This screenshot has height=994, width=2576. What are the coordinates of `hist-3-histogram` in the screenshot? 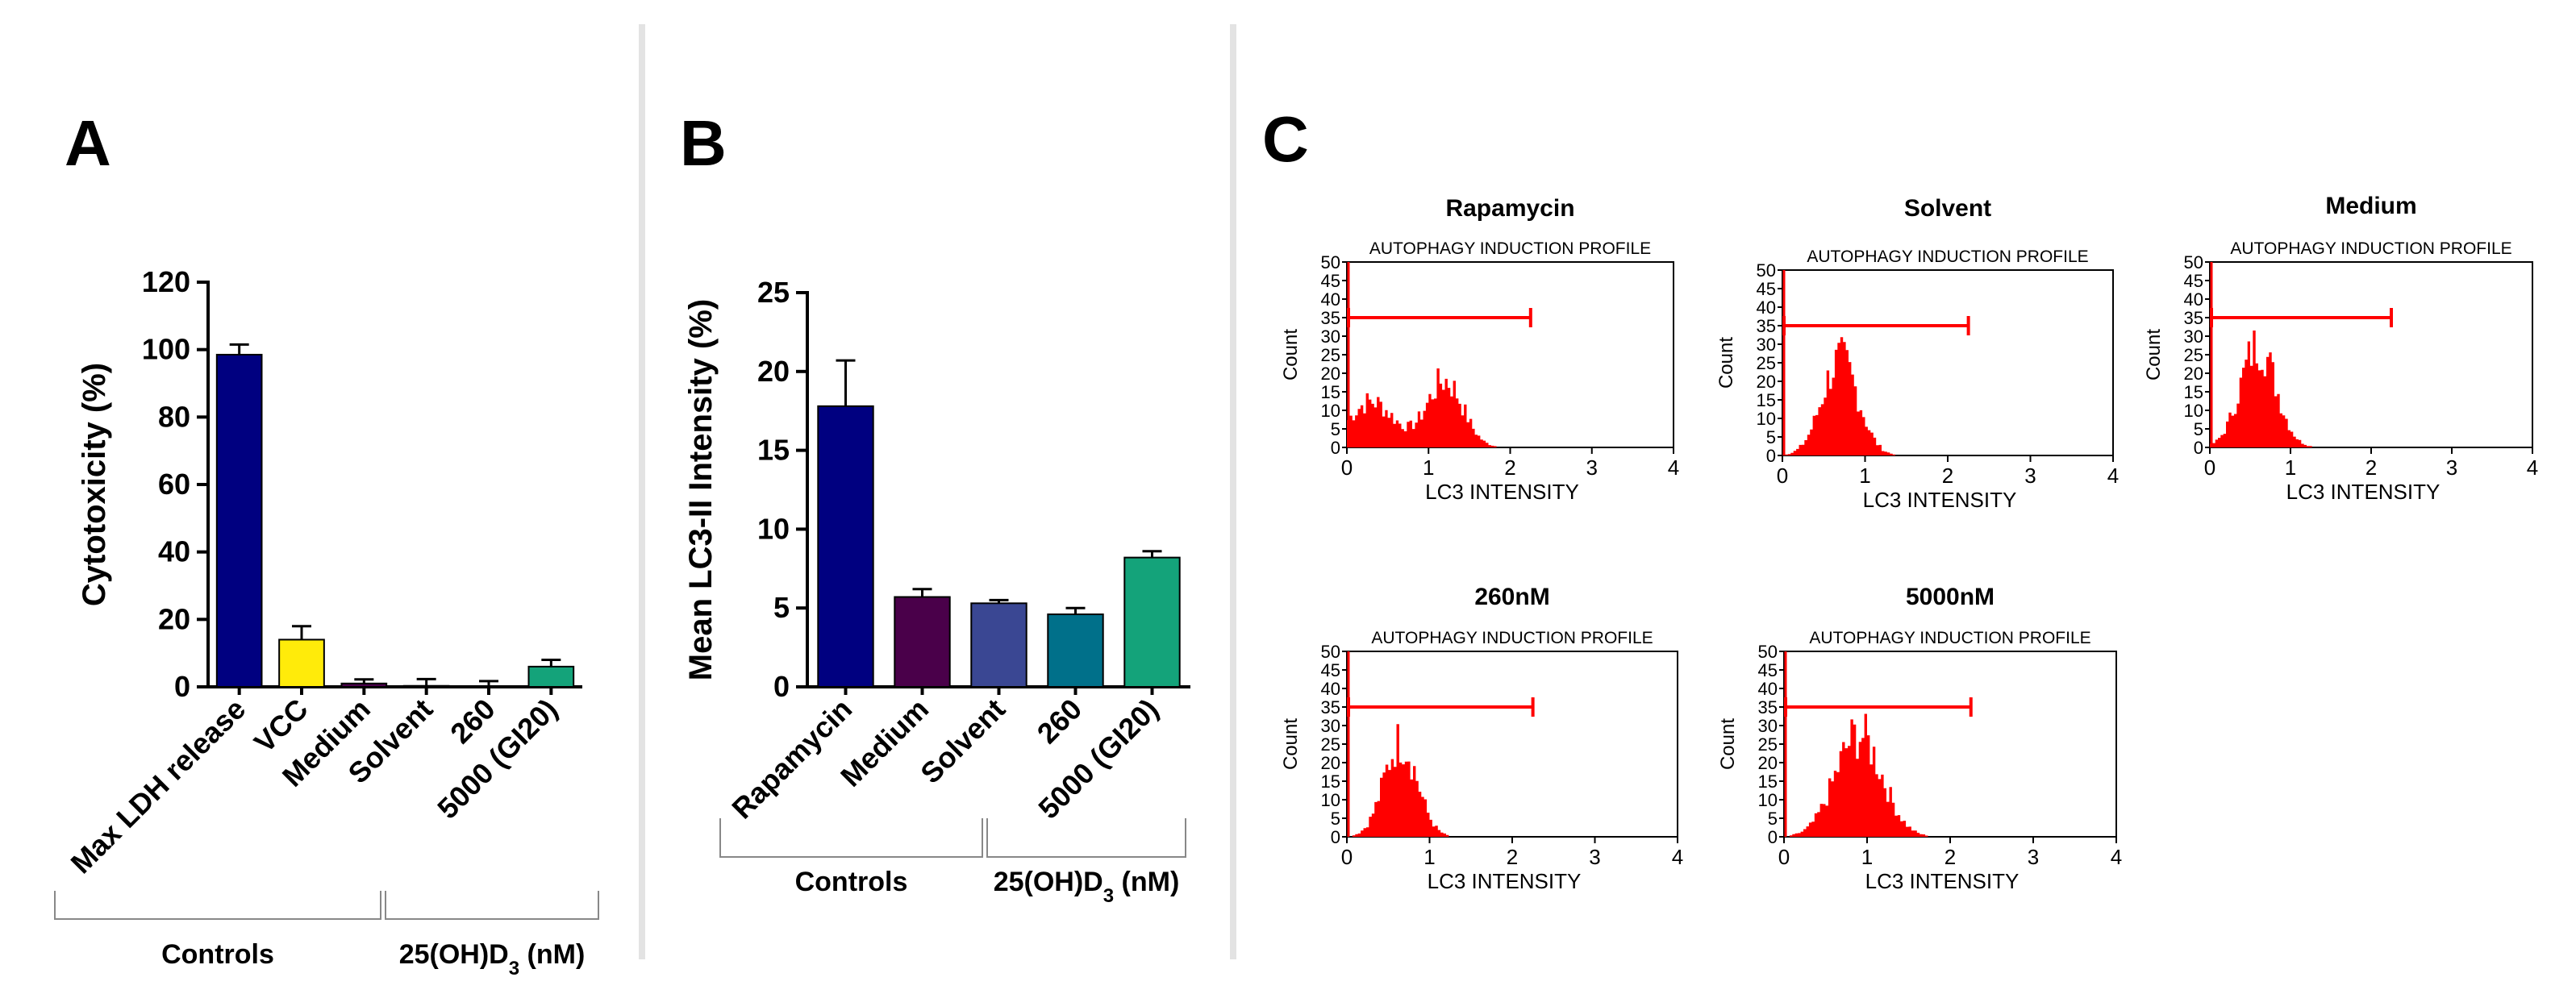 It's located at (2261, 389).